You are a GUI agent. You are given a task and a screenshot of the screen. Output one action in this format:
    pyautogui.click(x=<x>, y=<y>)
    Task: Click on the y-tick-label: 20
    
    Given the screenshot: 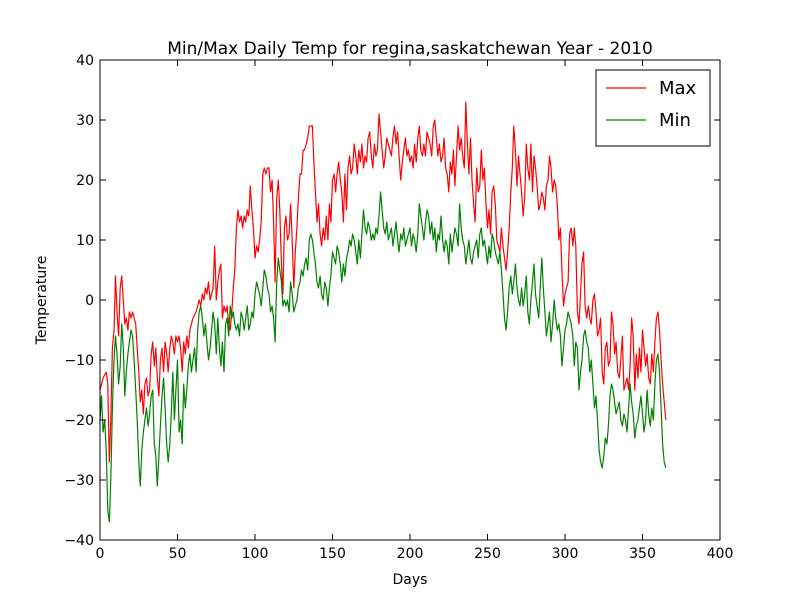 What is the action you would take?
    pyautogui.click(x=85, y=181)
    